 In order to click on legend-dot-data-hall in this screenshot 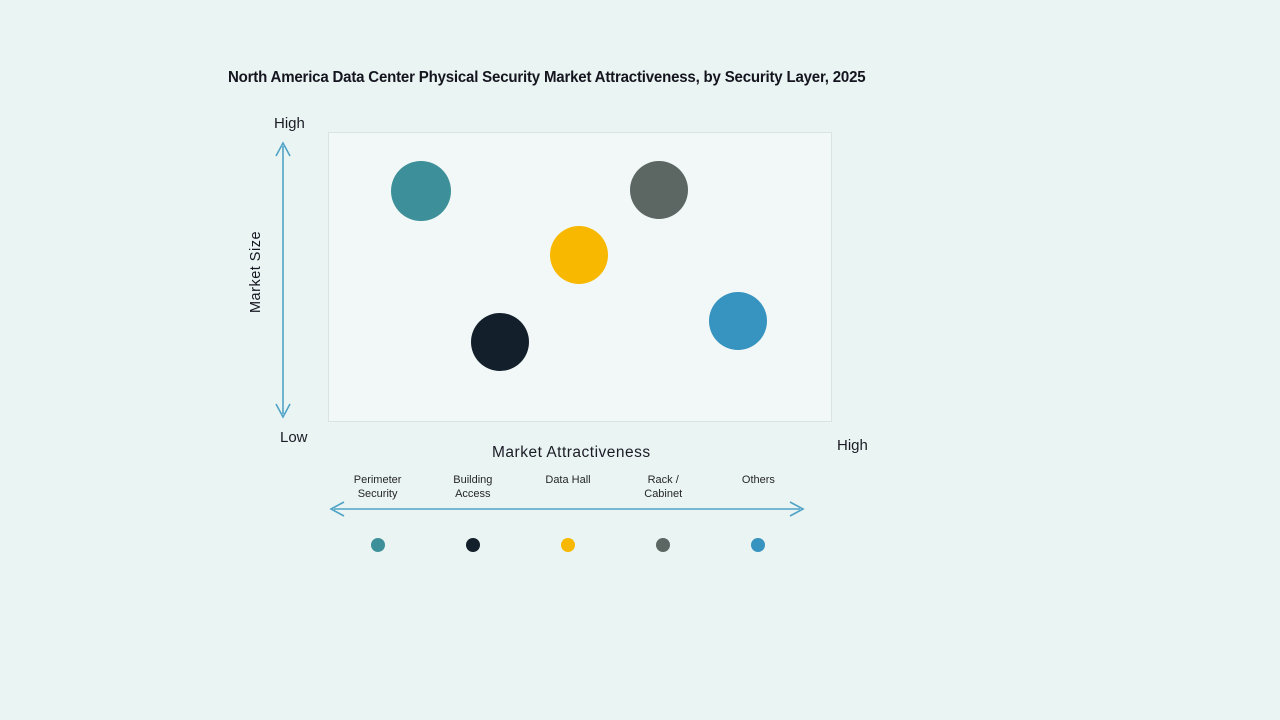, I will do `click(568, 545)`.